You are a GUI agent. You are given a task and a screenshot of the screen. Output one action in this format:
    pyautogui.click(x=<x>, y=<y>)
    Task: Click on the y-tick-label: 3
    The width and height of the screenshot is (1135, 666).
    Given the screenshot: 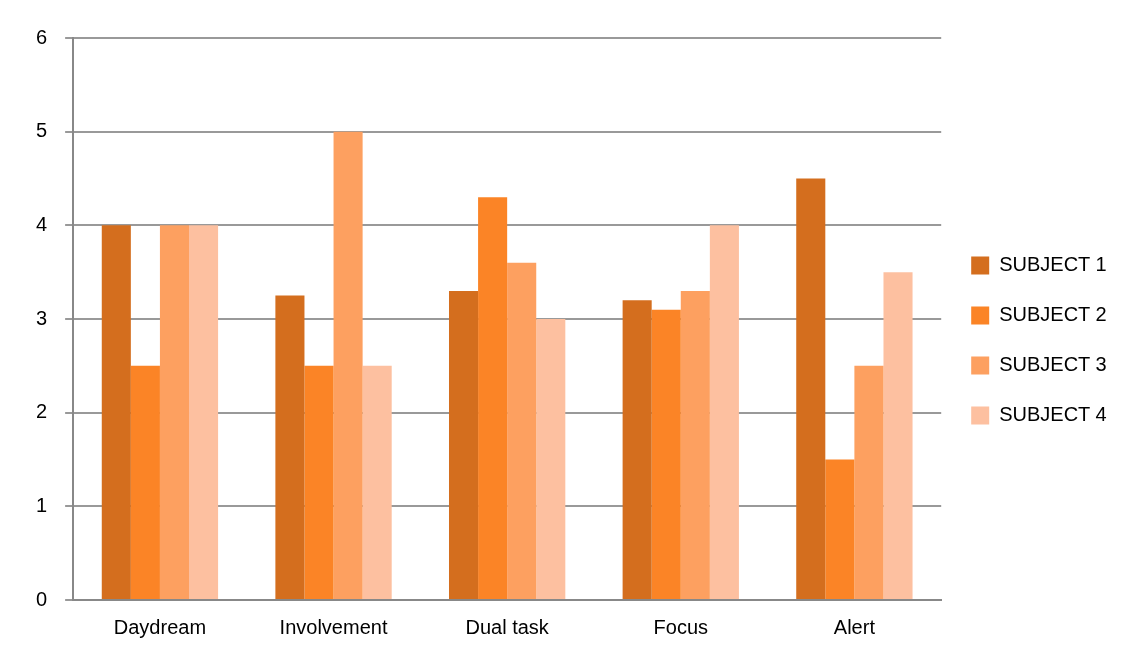 What is the action you would take?
    pyautogui.click(x=42, y=317)
    